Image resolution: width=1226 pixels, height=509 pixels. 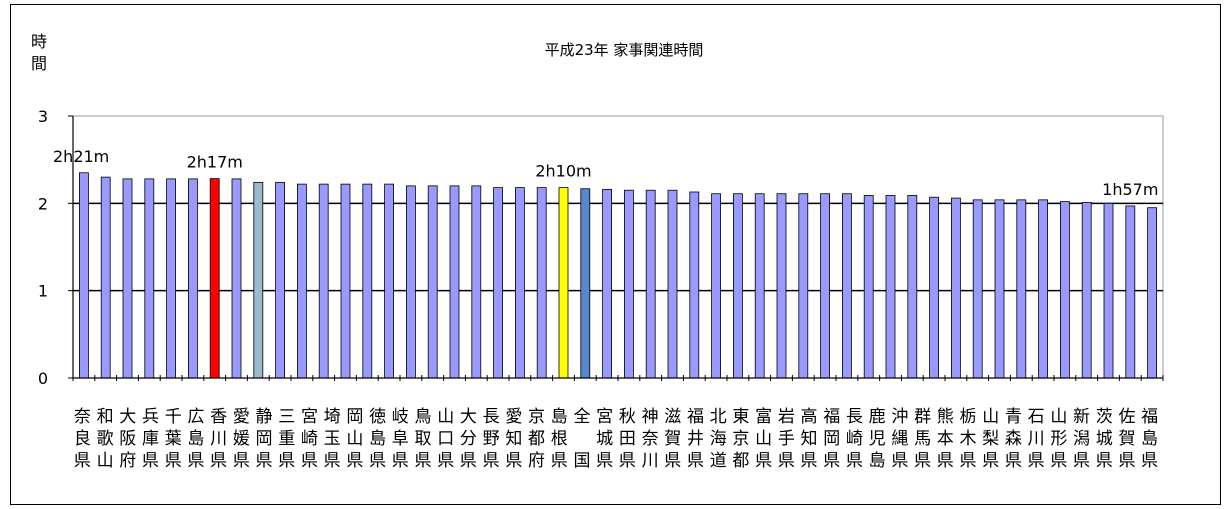 I want to click on x-tick-label-char: 北, so click(x=718, y=417).